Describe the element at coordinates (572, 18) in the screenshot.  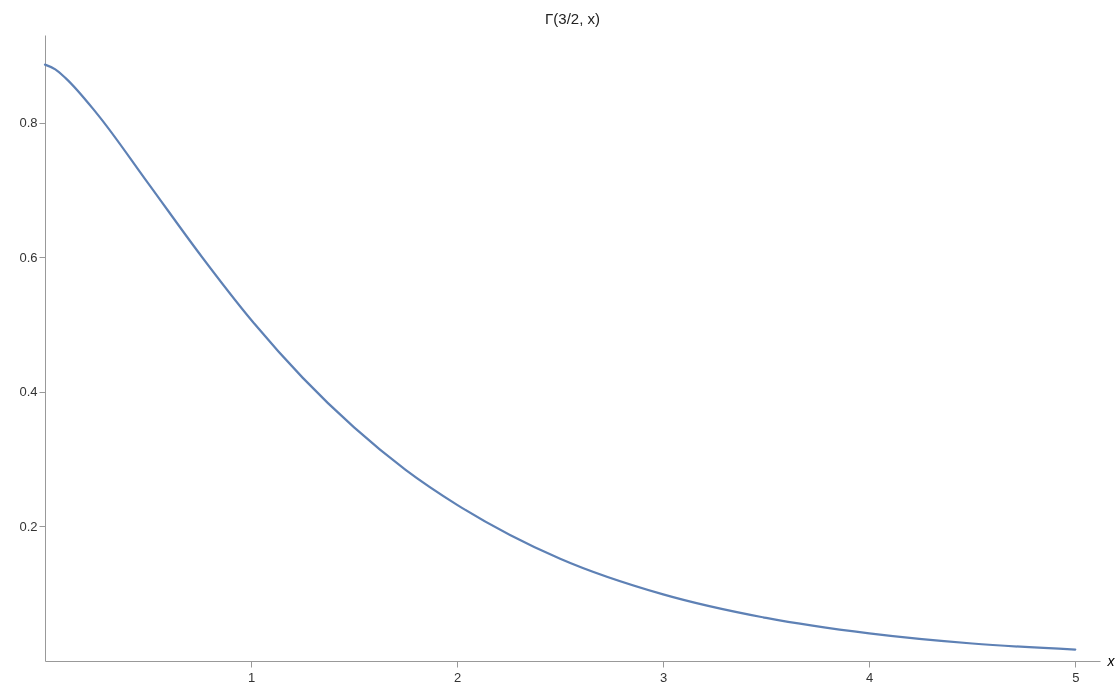
I see `chart-title: Γ(3/2, x)` at that location.